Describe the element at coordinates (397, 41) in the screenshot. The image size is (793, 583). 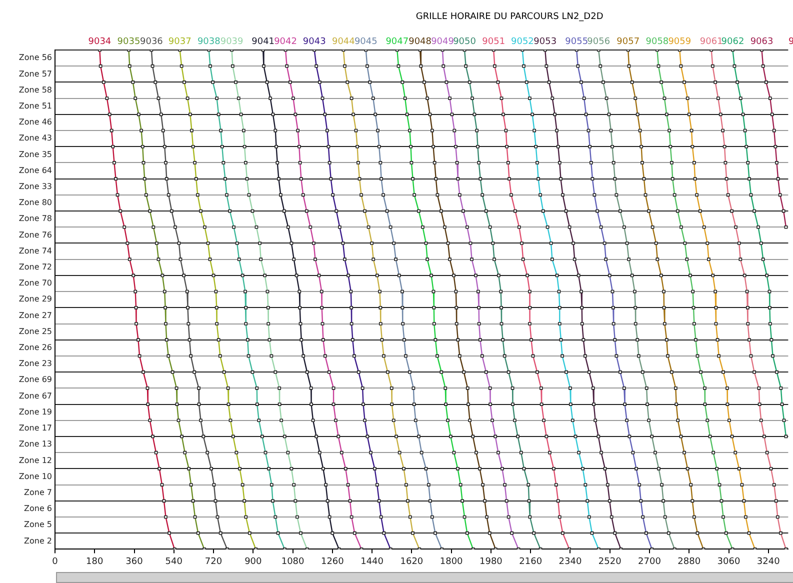
I see `series-label: 9047` at that location.